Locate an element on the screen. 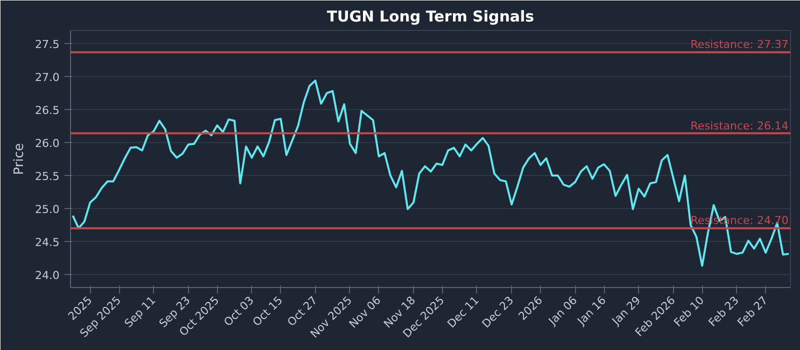 This screenshot has height=350, width=800. y-tick-label: 24.5 is located at coordinates (47, 242).